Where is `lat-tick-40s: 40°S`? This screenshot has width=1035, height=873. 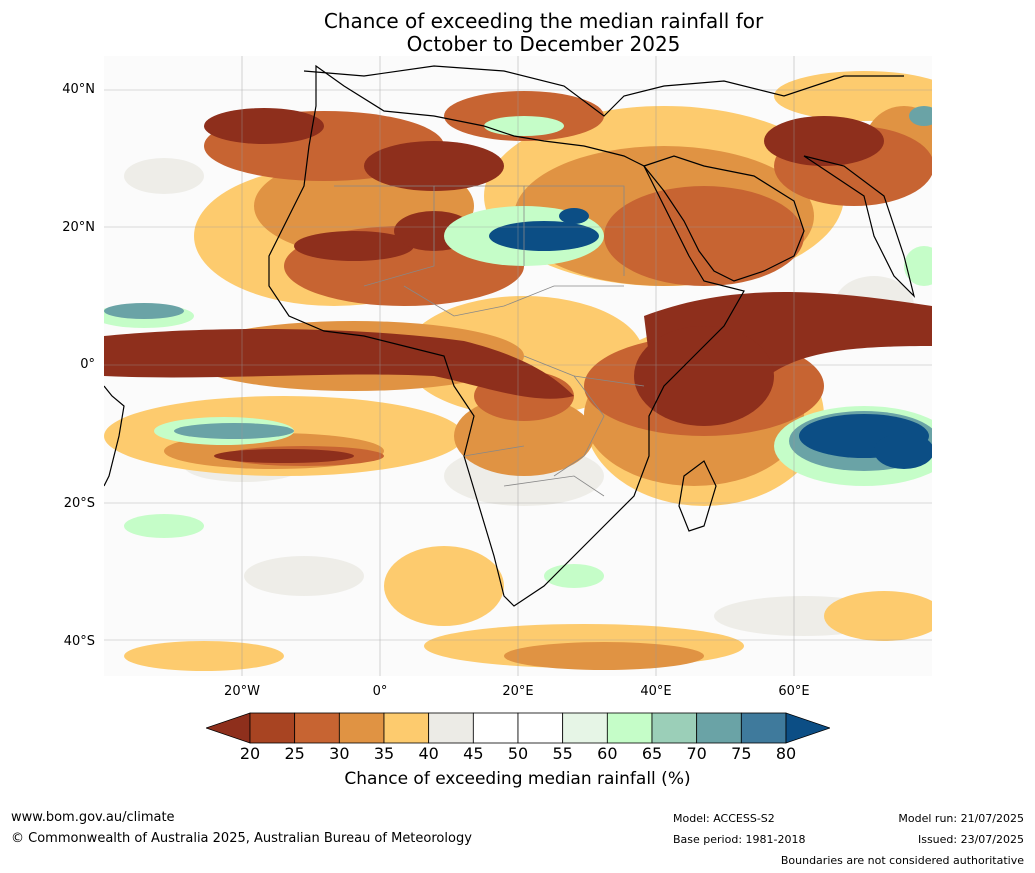
lat-tick-40s: 40°S is located at coordinates (79, 641).